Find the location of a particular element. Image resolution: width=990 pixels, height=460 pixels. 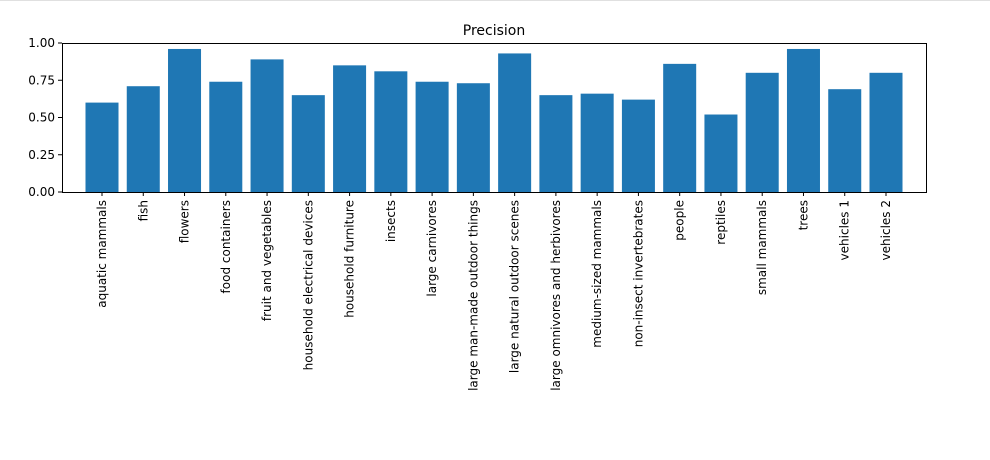

y-tick-label: 0.00 is located at coordinates (41, 192).